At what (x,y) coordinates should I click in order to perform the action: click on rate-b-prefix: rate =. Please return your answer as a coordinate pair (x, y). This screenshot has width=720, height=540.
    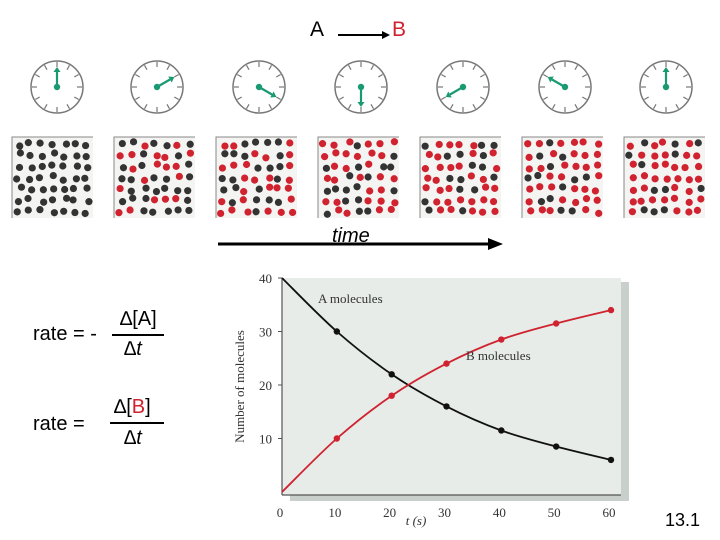
    Looking at the image, I should click on (59, 424).